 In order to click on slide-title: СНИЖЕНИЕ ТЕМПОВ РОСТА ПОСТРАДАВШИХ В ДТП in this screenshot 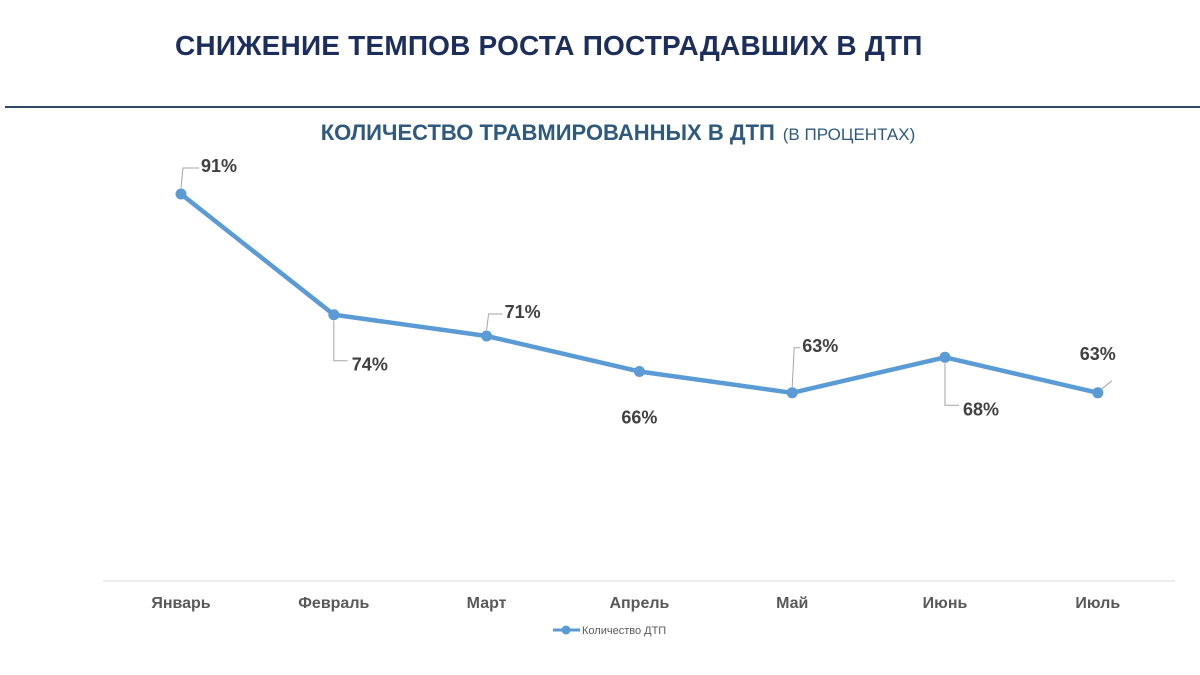, I will do `click(549, 45)`.